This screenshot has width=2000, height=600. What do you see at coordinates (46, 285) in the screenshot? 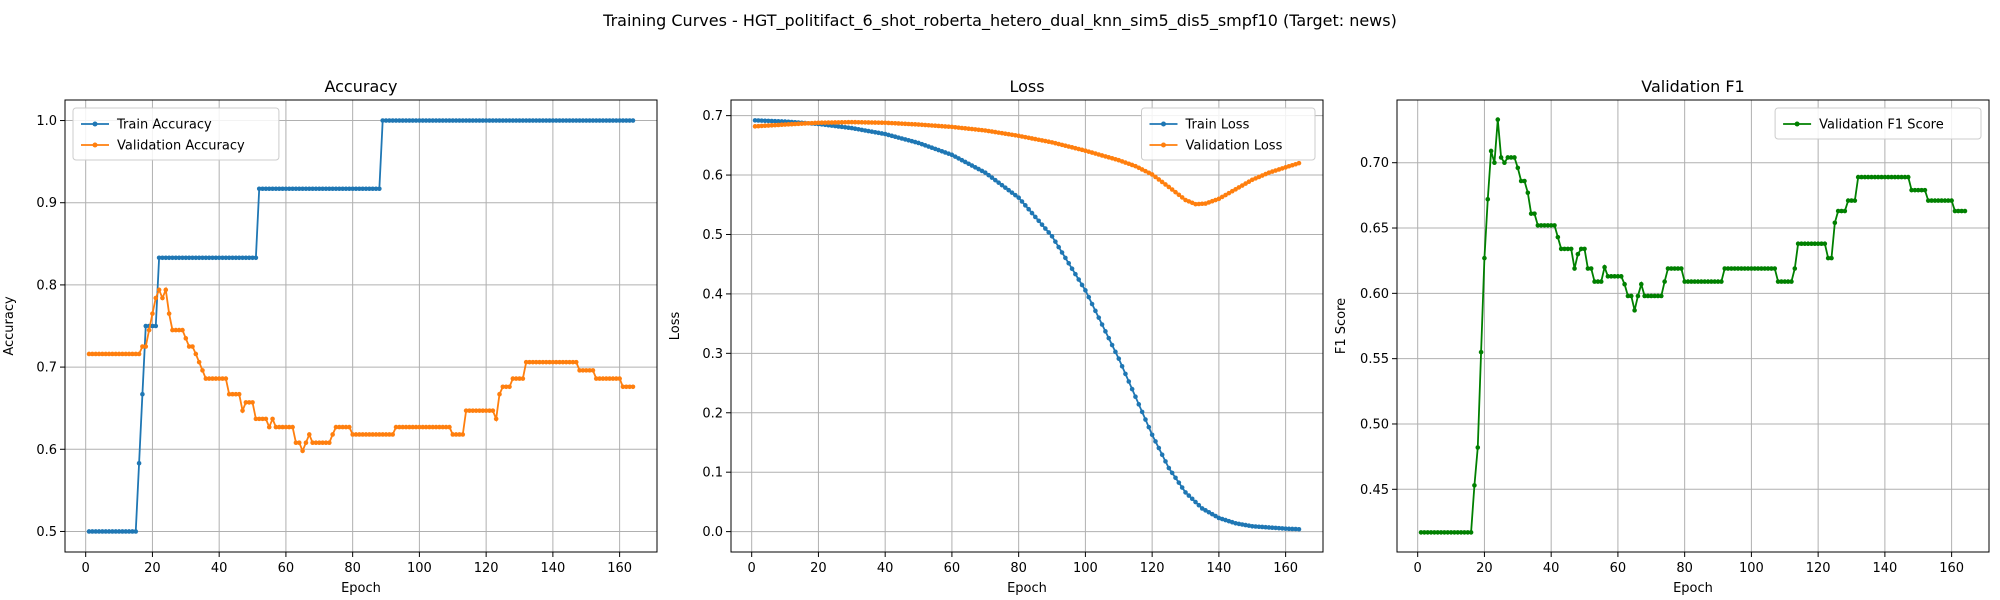
I see `y-tick-label: 0.8` at bounding box center [46, 285].